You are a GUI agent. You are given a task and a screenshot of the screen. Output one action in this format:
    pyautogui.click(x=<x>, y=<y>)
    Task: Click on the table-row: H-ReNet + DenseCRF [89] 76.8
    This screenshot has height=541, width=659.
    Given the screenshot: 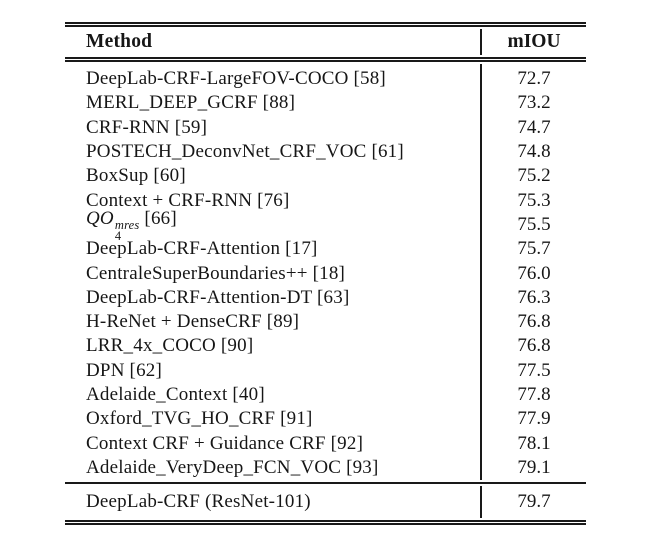 What is the action you would take?
    pyautogui.click(x=325, y=322)
    